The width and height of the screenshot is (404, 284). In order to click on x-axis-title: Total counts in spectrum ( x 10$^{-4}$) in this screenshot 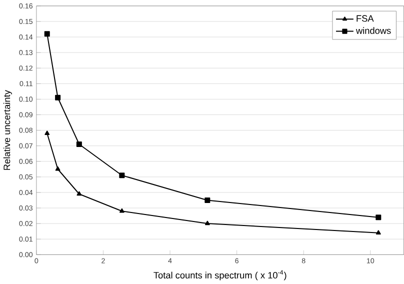, I will do `click(220, 275)`.